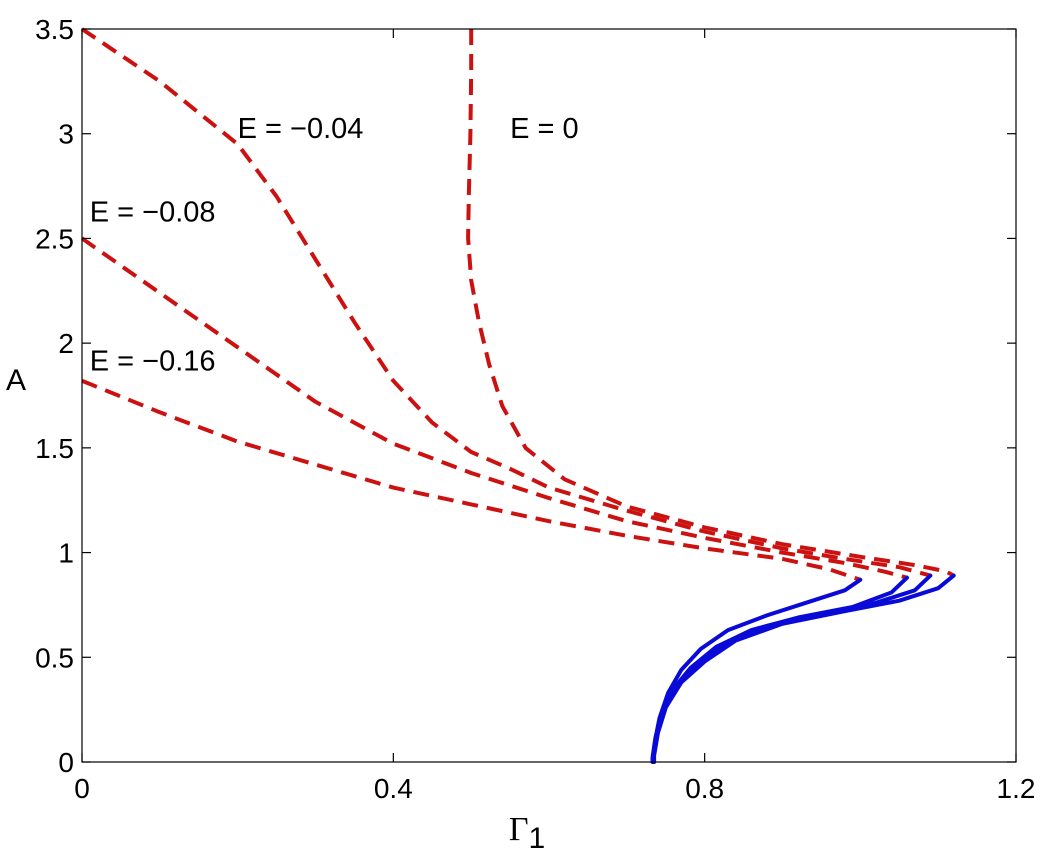 This screenshot has height=852, width=1043. Describe the element at coordinates (54, 238) in the screenshot. I see `y-tick-label: 2.5` at that location.